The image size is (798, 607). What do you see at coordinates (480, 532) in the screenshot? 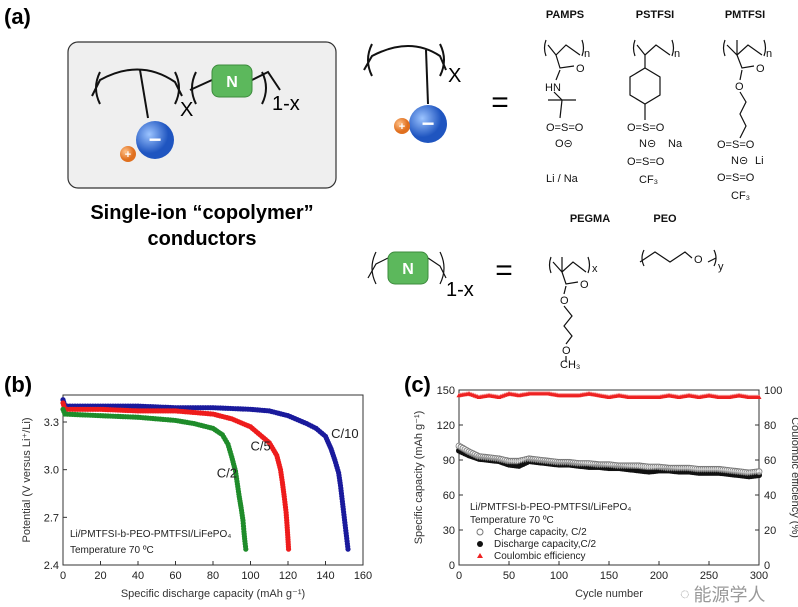
I see `legend-marker-charge` at bounding box center [480, 532].